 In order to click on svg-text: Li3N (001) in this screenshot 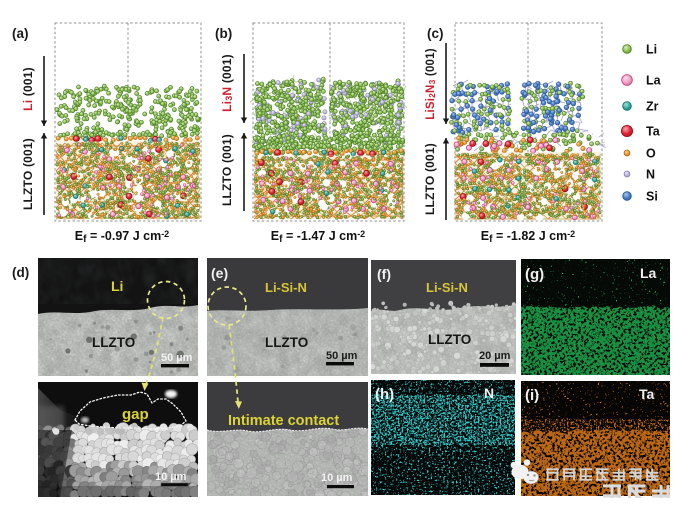, I will do `click(227, 83)`.